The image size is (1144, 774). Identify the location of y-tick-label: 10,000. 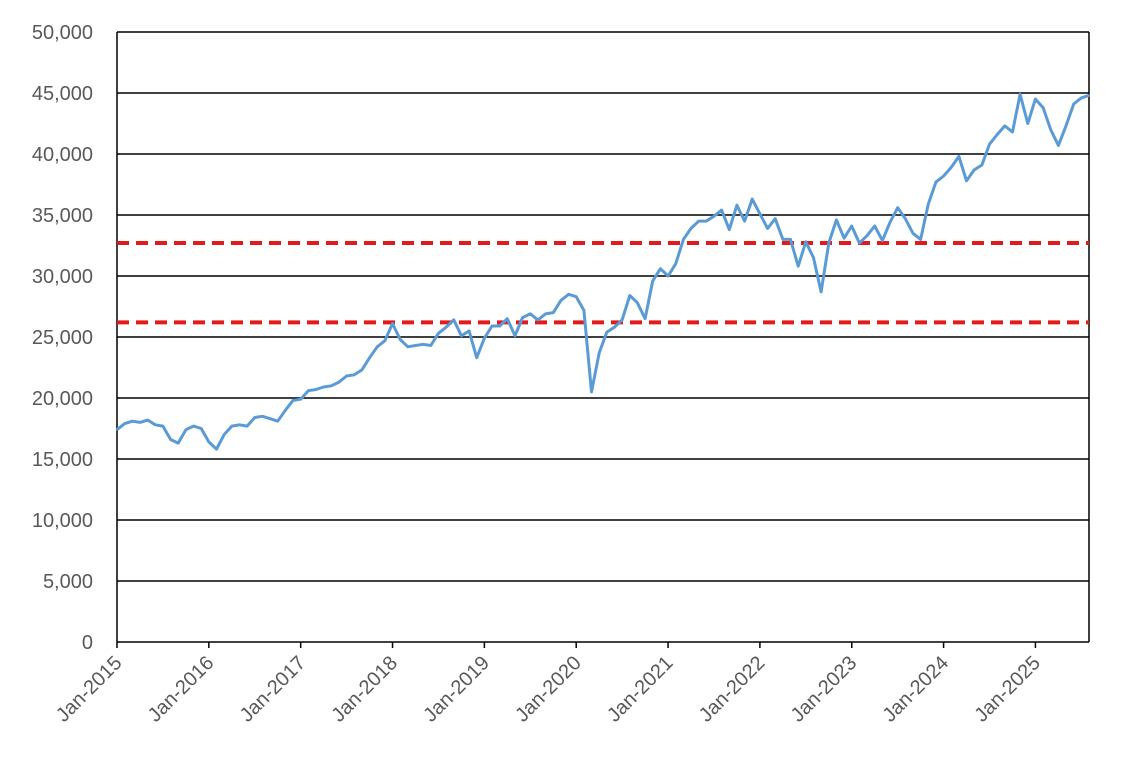
(62, 521).